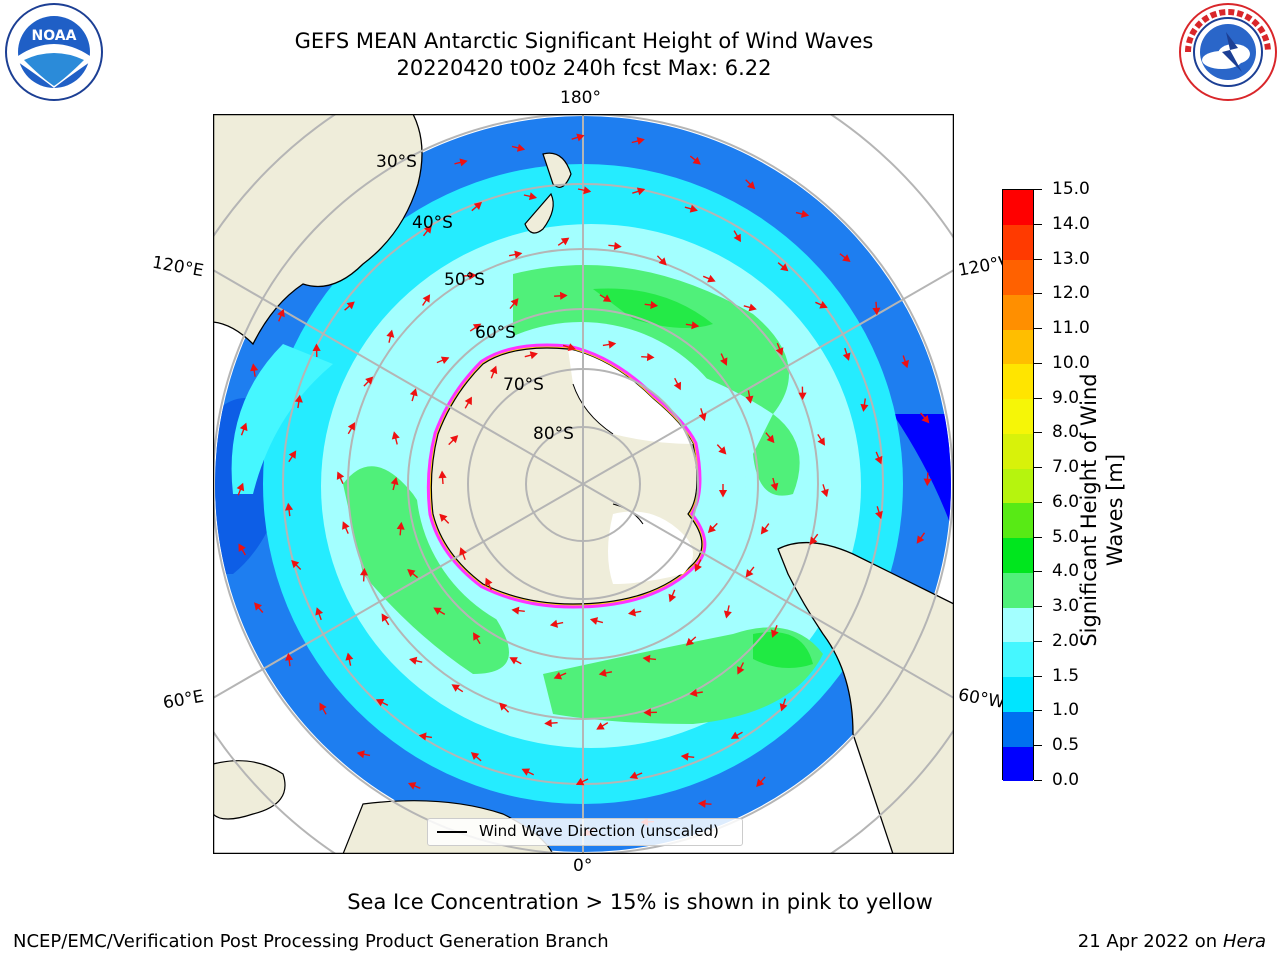  Describe the element at coordinates (553, 434) in the screenshot. I see `lat-label-80s: 80°S` at that location.